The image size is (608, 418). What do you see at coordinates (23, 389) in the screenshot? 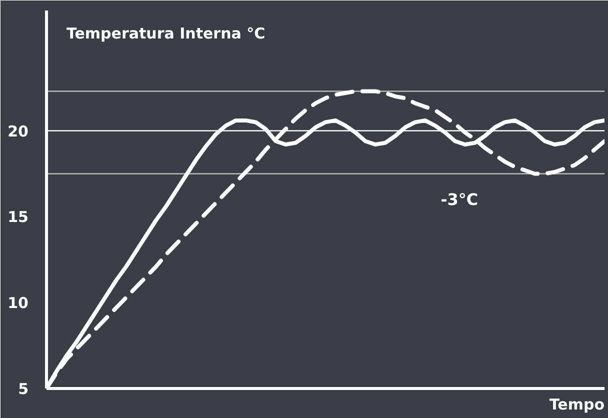
I see `y-tick-label: 5` at bounding box center [23, 389].